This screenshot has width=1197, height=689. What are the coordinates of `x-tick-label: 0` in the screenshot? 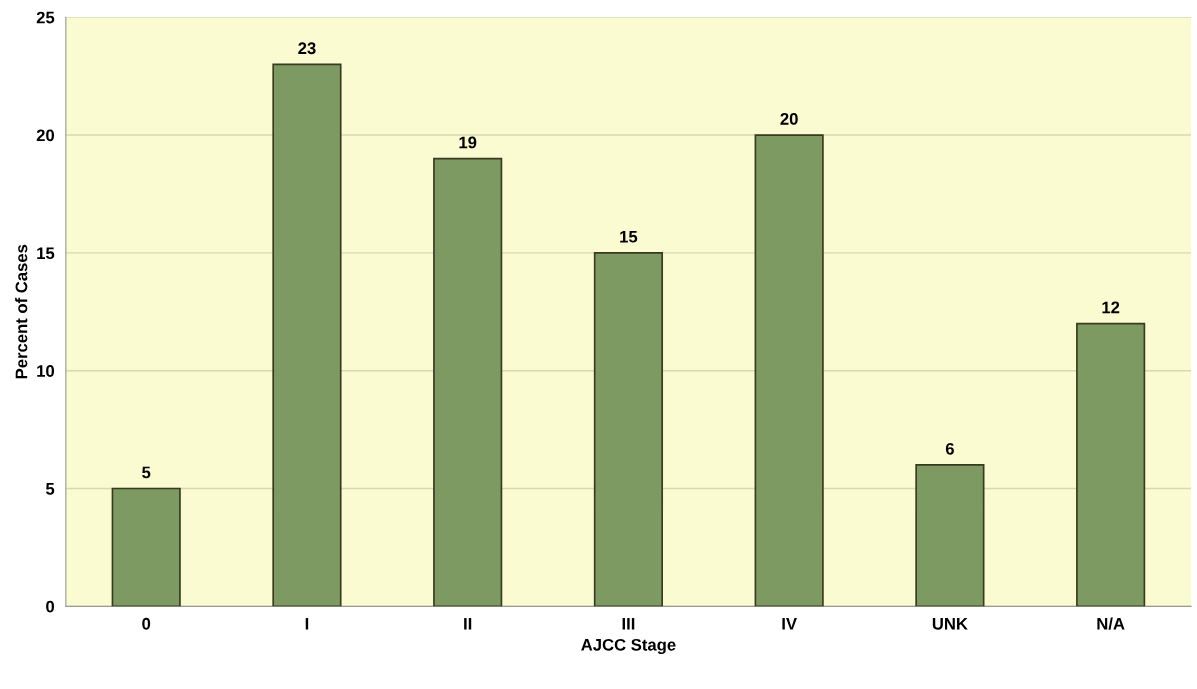 It's located at (146, 623).